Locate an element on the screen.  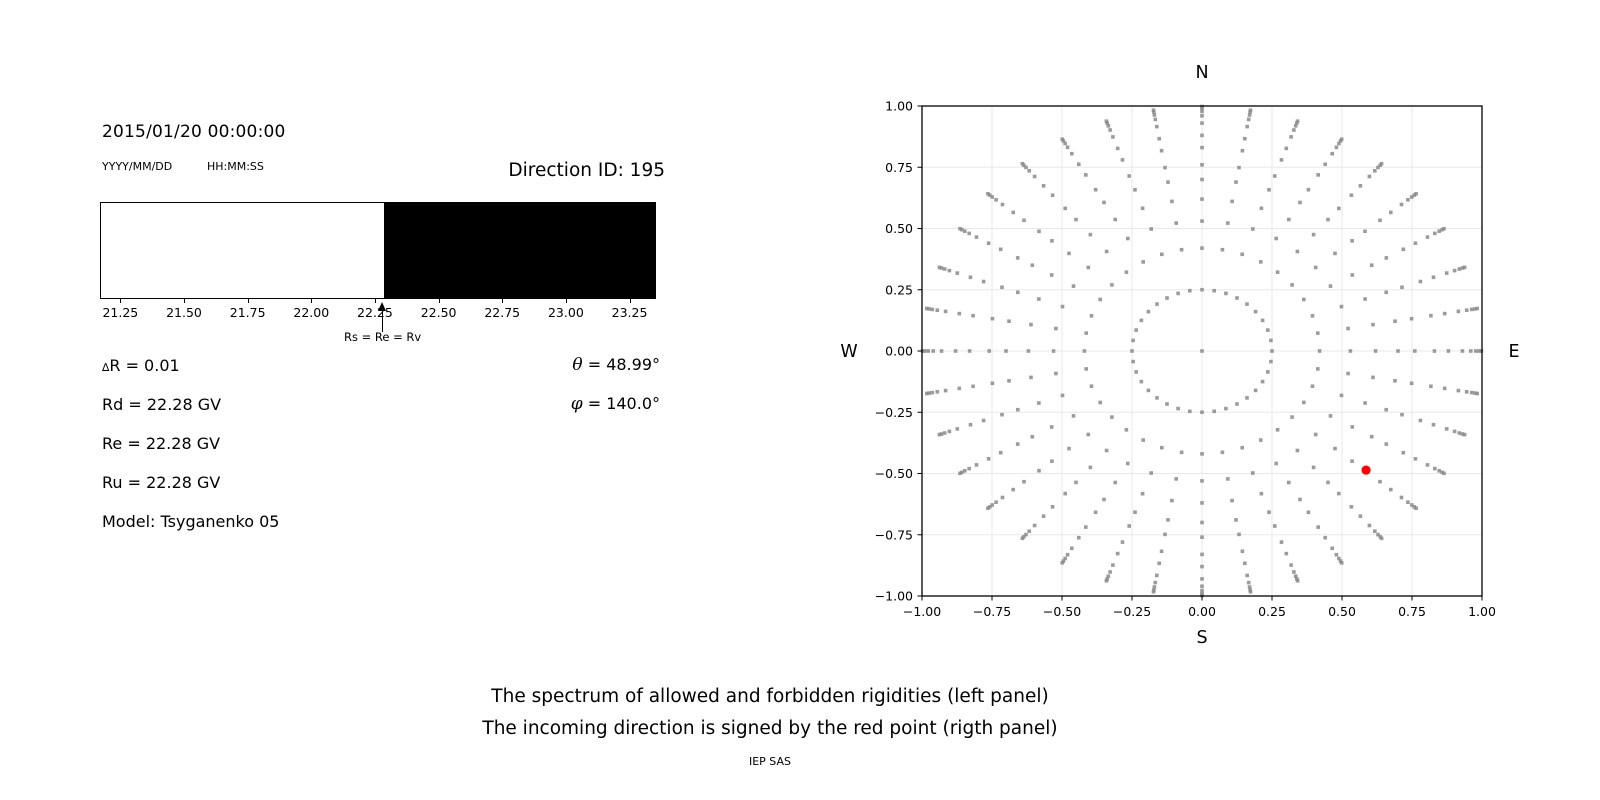
delta-r-row: ∆R = 0.01 is located at coordinates (141, 365).